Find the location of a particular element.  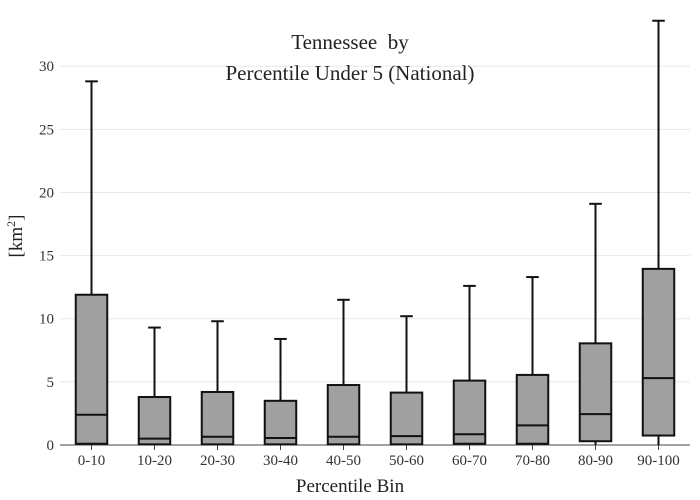

y-axis-label: [km2] is located at coordinates (16, 236).